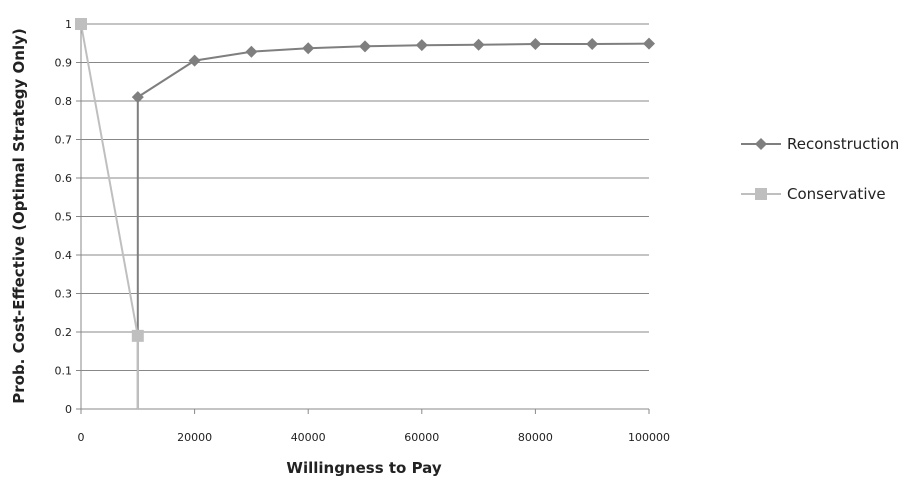 The width and height of the screenshot is (921, 487). I want to click on x-tick-label-5: 100000, so click(649, 437).